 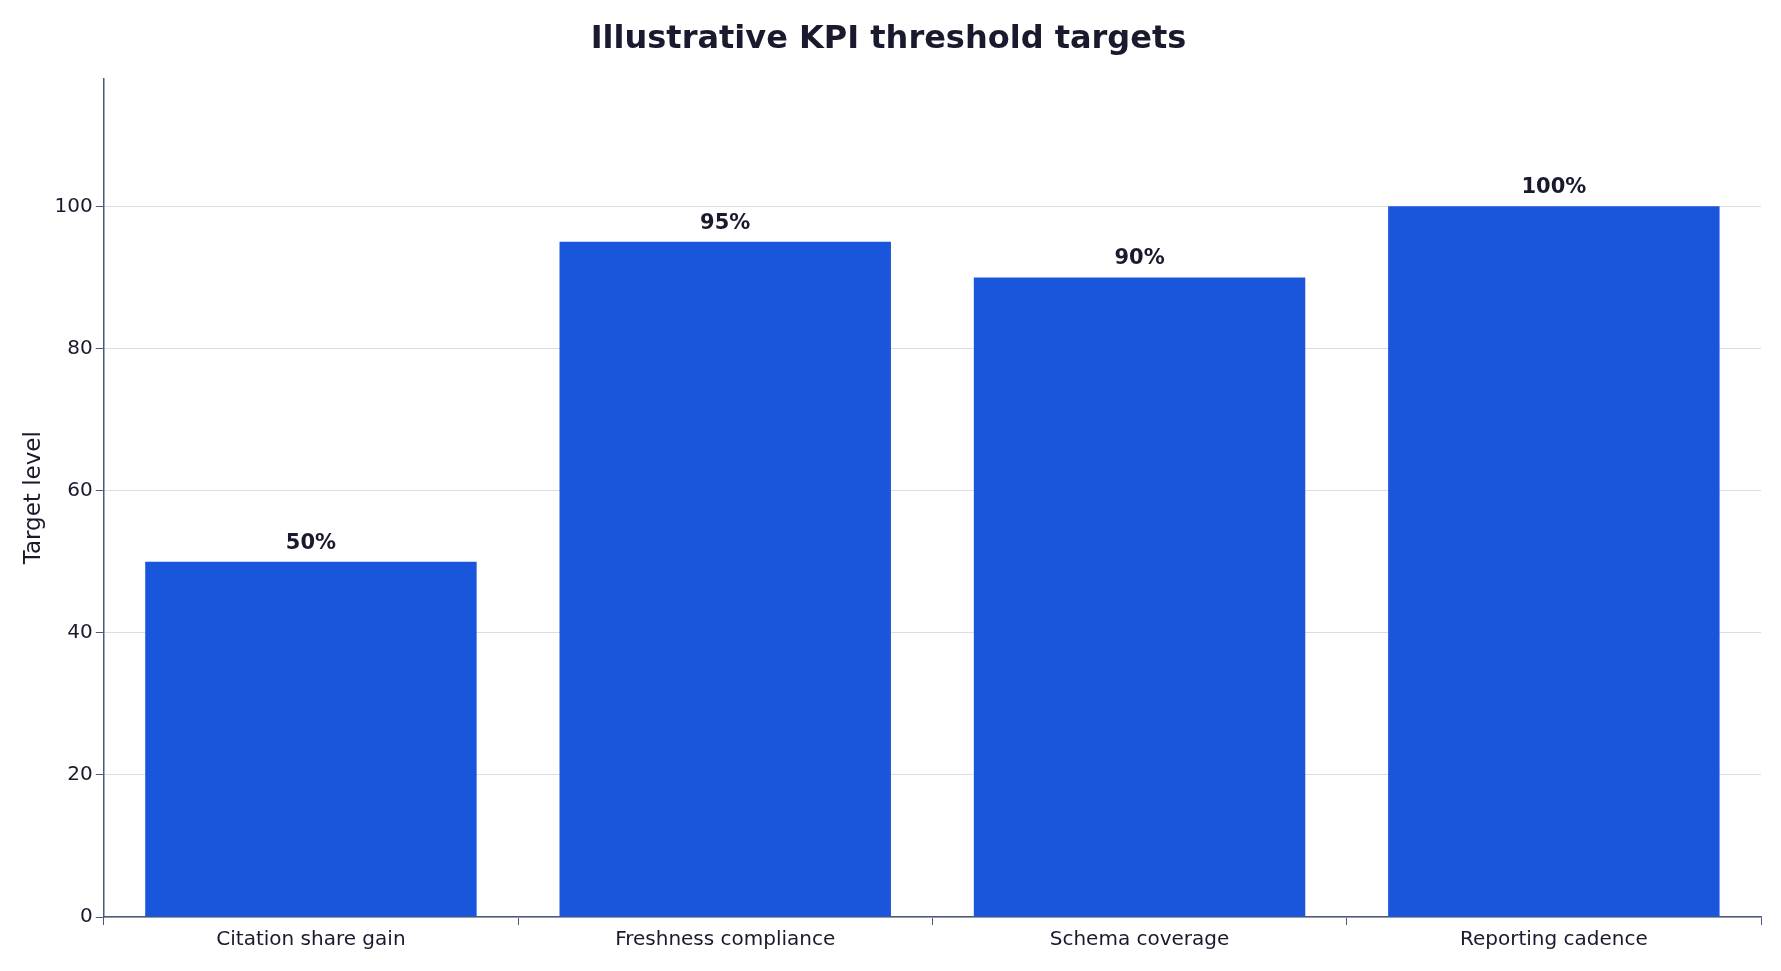 I want to click on y-tick-label: 40, so click(x=80, y=630).